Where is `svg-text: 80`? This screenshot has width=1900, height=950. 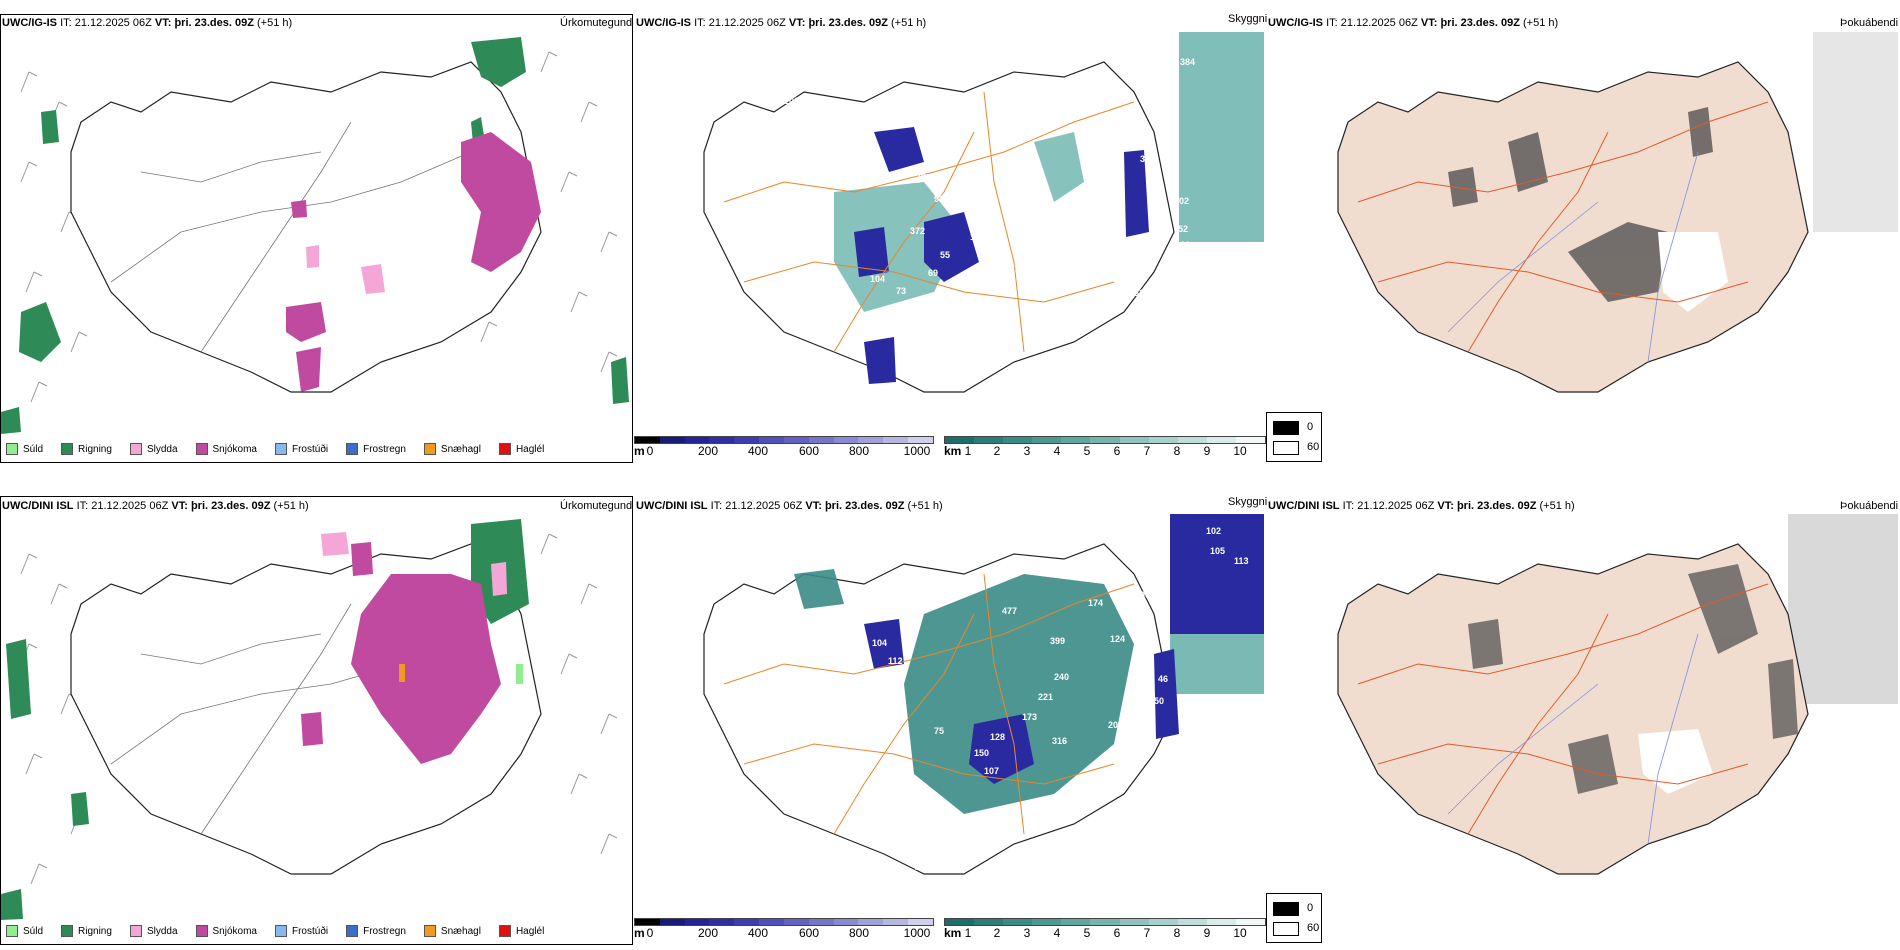
svg-text: 80 is located at coordinates (997, 259).